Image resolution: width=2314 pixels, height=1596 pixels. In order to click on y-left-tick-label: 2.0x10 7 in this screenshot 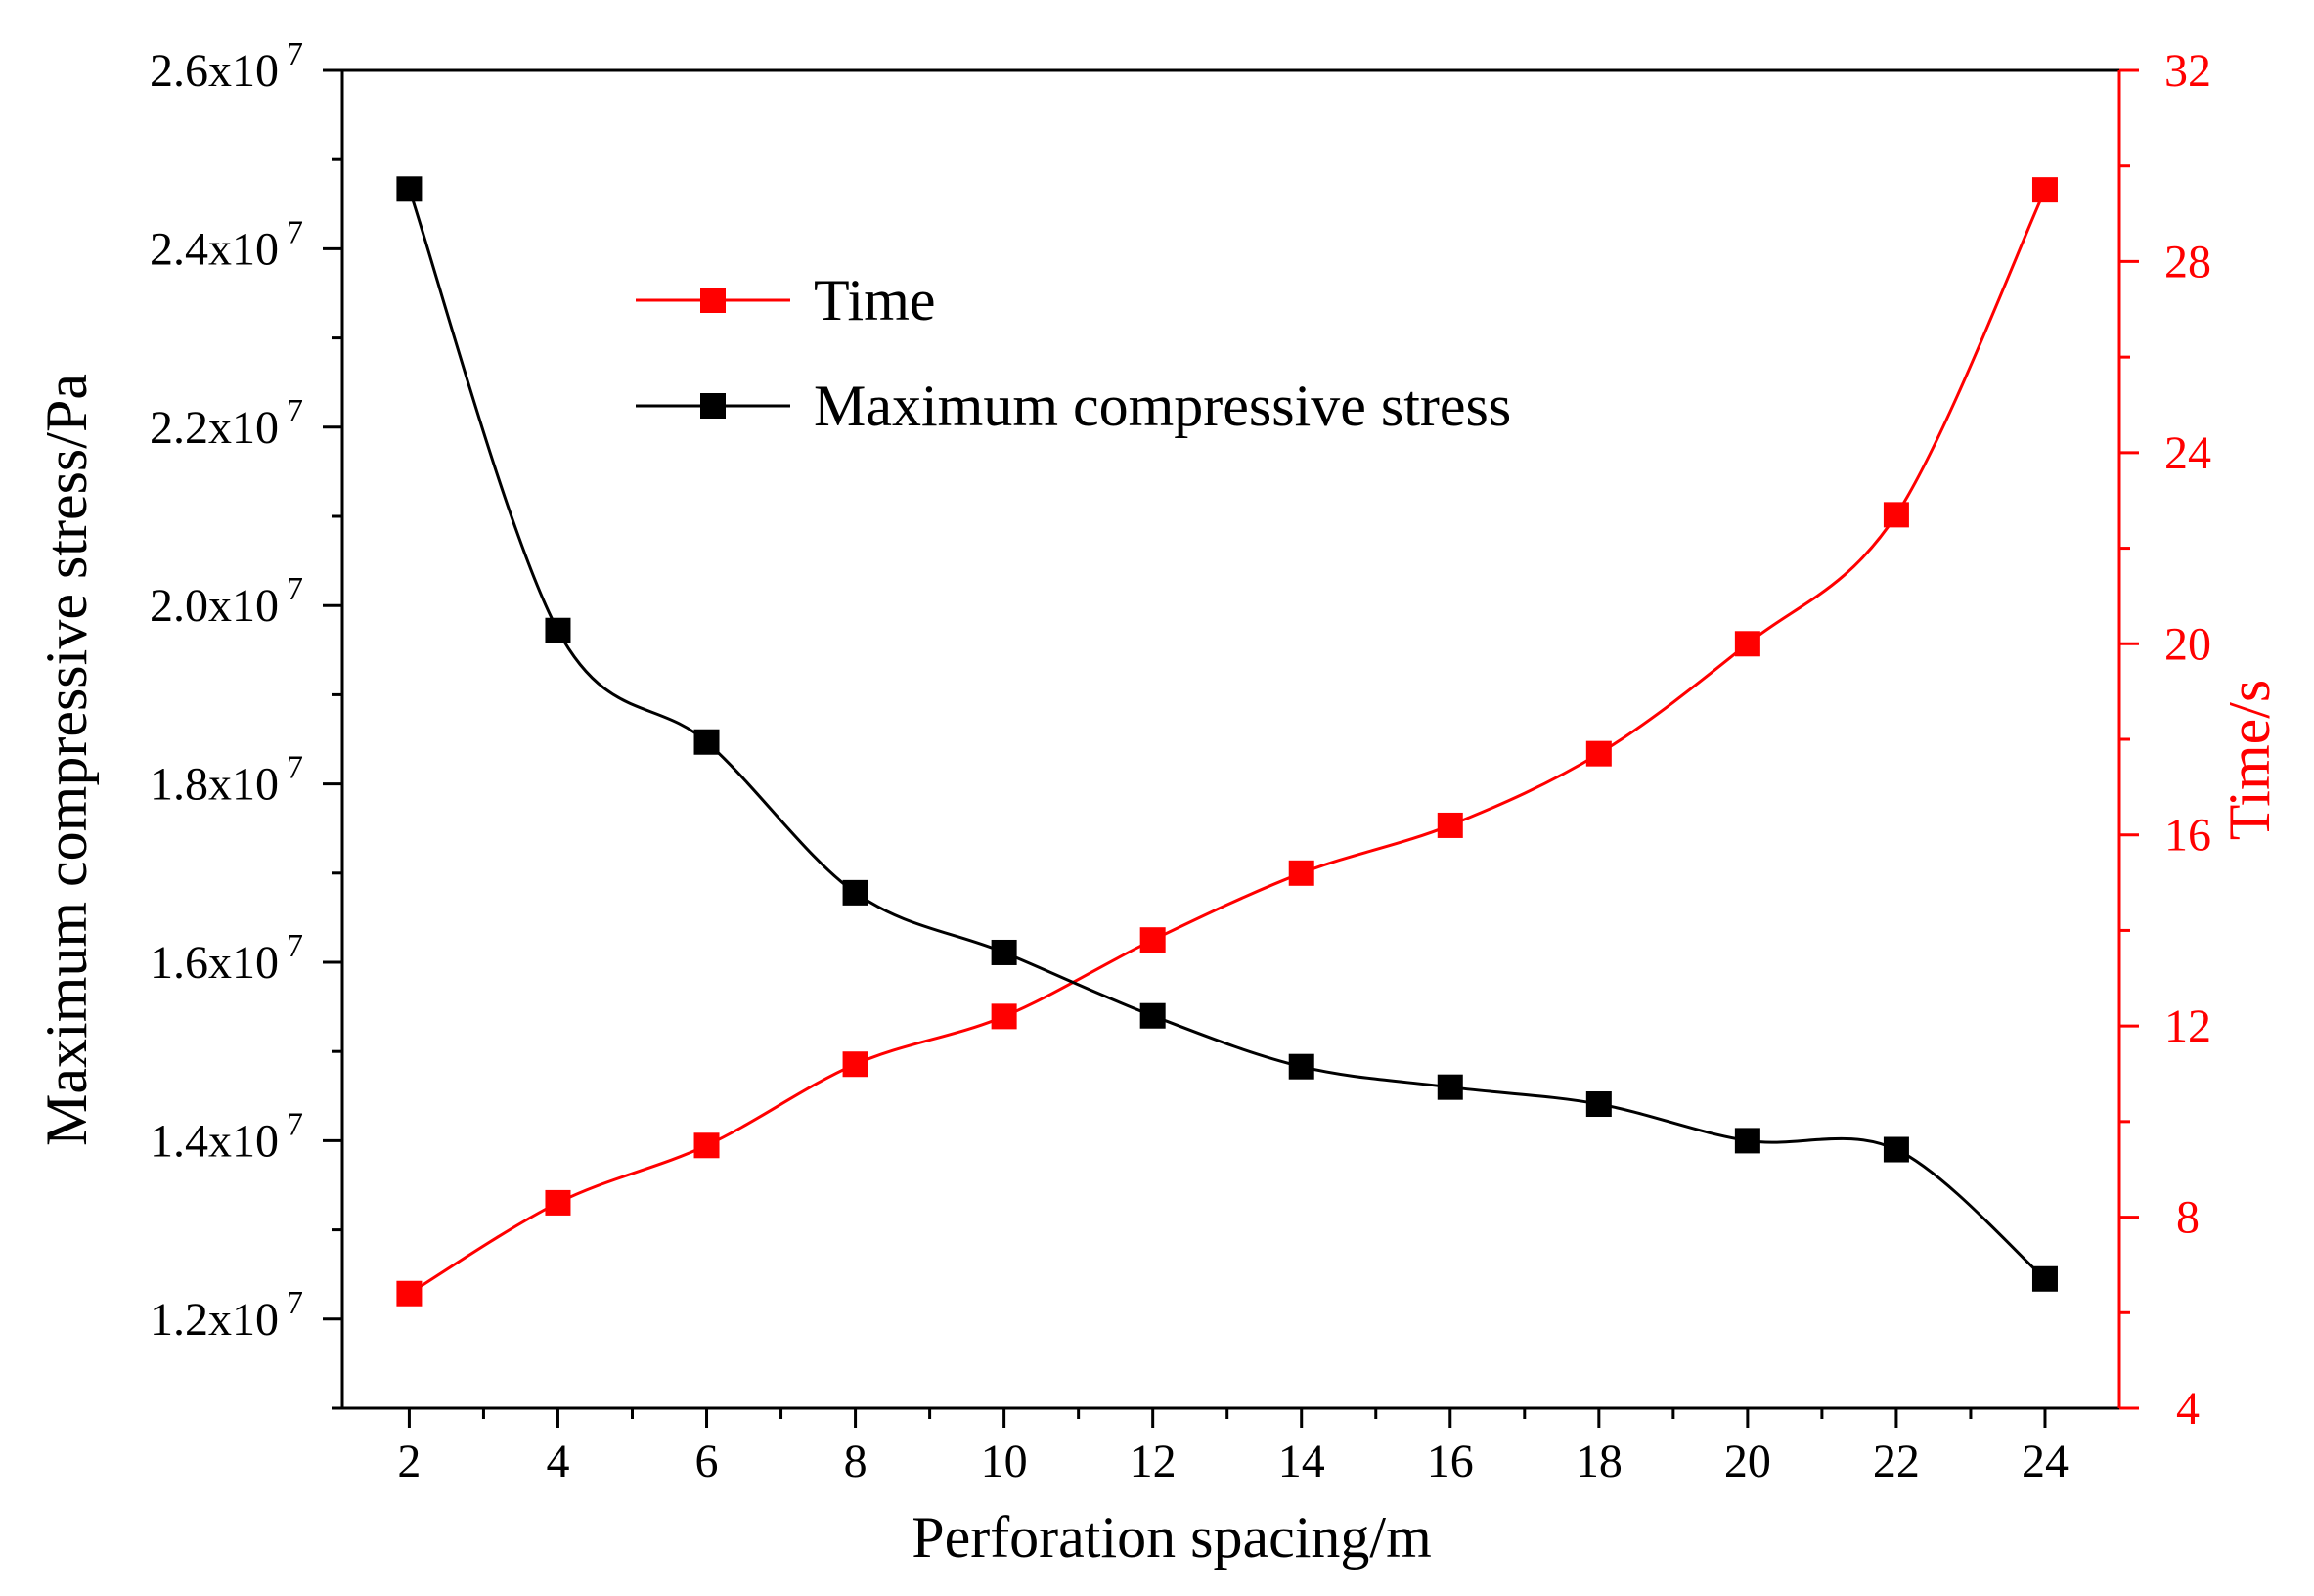, I will do `click(227, 601)`.